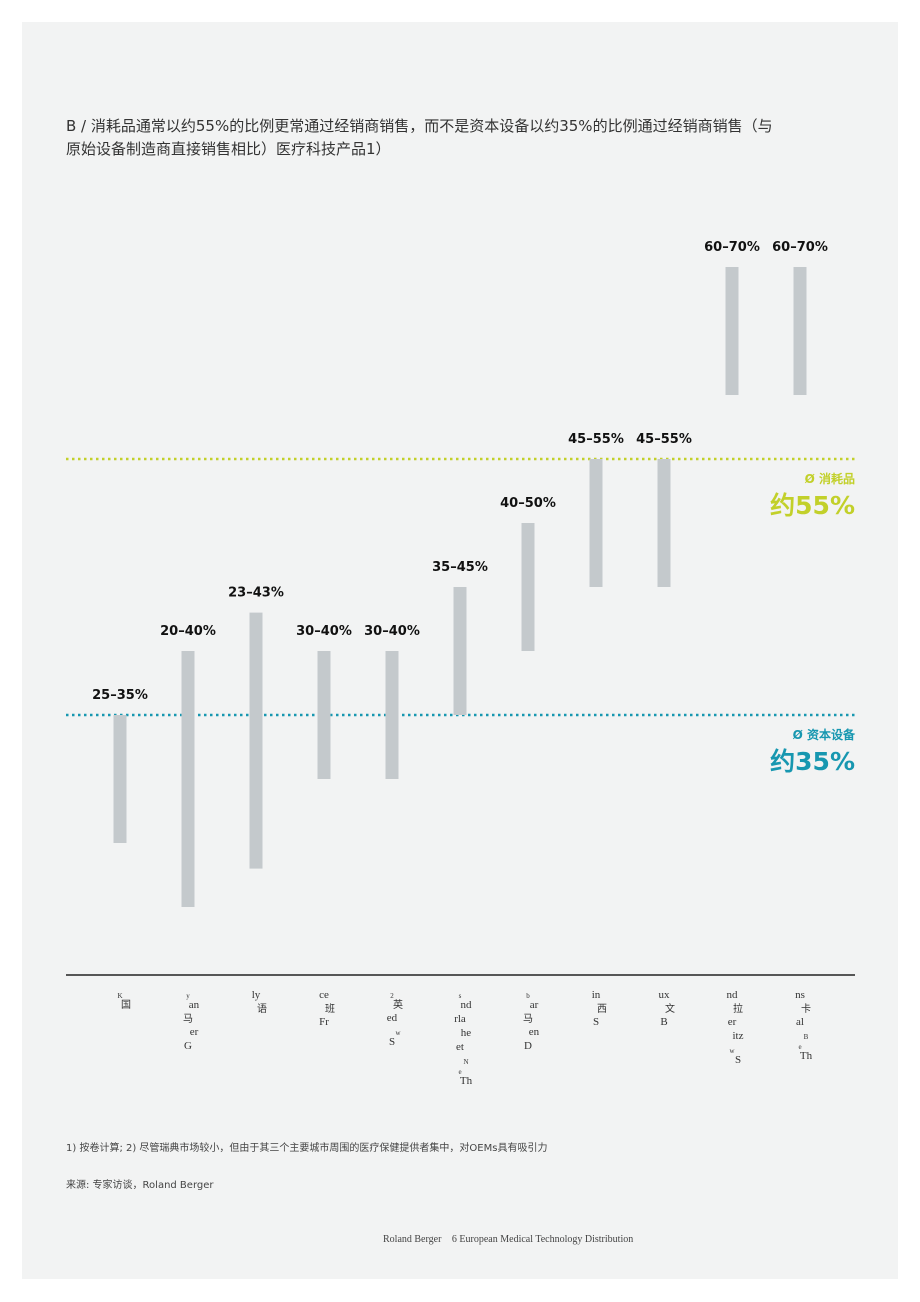  I want to click on category-label-3: ly 语, so click(259, 1002).